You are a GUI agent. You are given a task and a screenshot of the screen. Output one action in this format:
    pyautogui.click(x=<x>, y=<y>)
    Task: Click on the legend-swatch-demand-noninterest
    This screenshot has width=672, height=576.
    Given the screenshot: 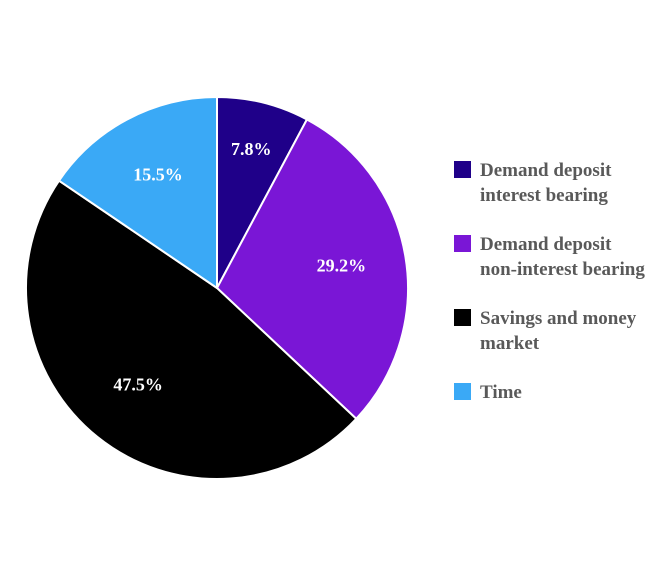 What is the action you would take?
    pyautogui.click(x=462, y=243)
    